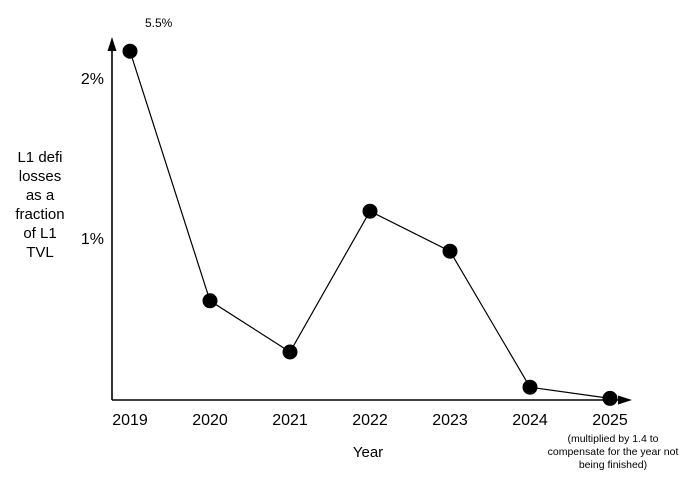 The image size is (700, 487). I want to click on y-axis-title-line: as a, so click(40, 195).